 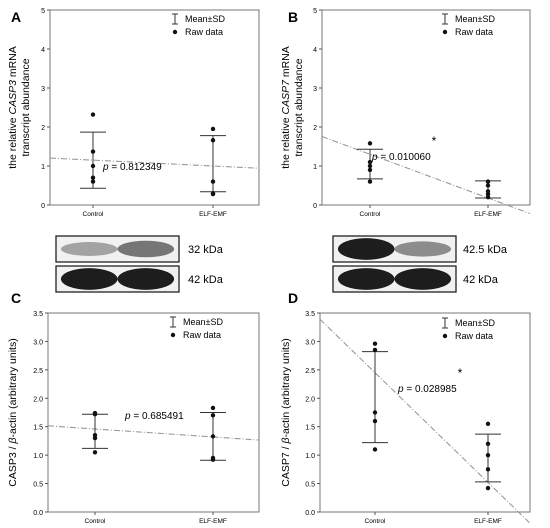 I want to click on p-value-label: p = 0.685491, so click(x=154, y=416).